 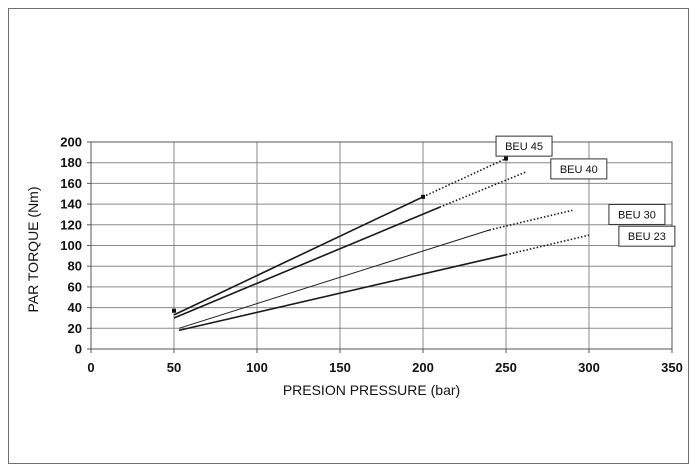 I want to click on y-tick-label: 80, so click(x=75, y=266).